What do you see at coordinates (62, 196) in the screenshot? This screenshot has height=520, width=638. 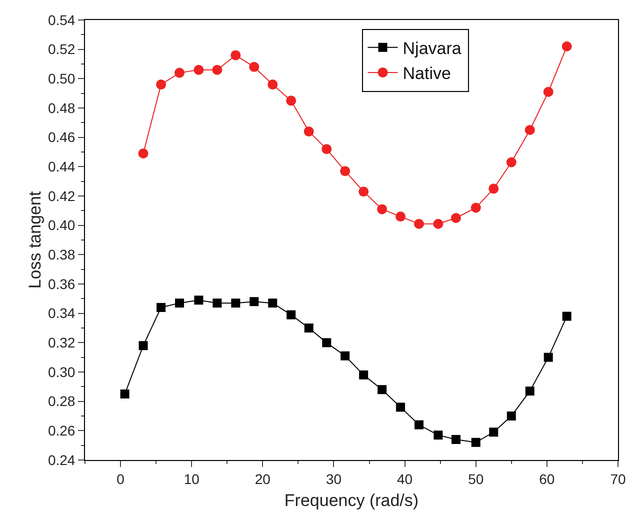 I see `y-tick-label: 0.42` at bounding box center [62, 196].